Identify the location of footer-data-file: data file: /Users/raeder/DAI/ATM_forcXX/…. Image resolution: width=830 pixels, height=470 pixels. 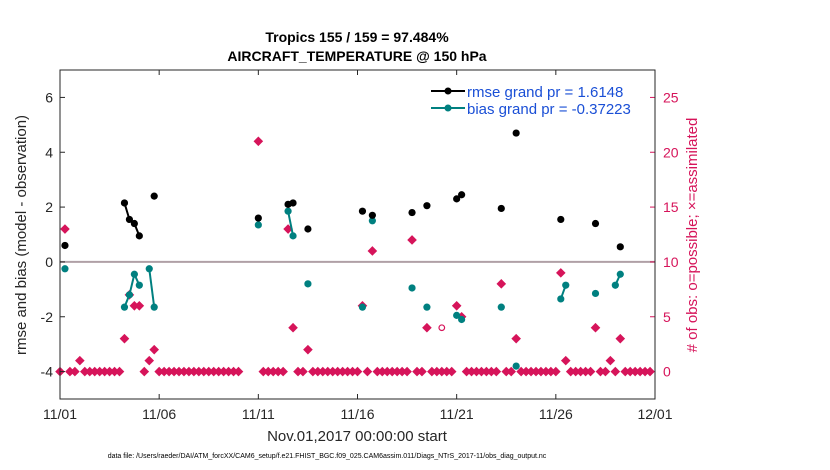
(327, 456).